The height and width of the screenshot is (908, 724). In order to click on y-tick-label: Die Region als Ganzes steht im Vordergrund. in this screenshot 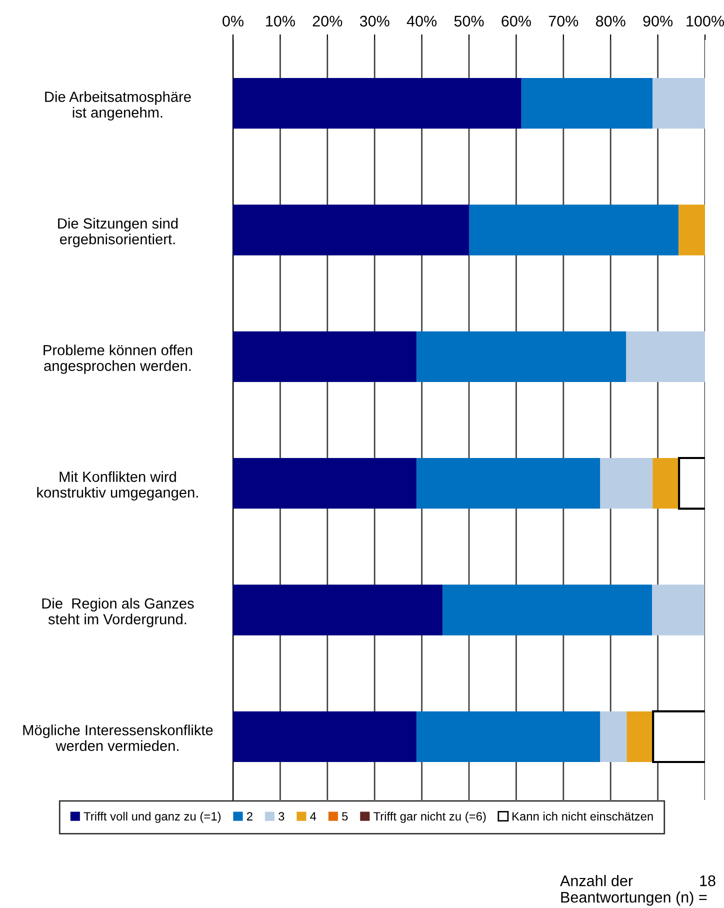, I will do `click(118, 613)`.